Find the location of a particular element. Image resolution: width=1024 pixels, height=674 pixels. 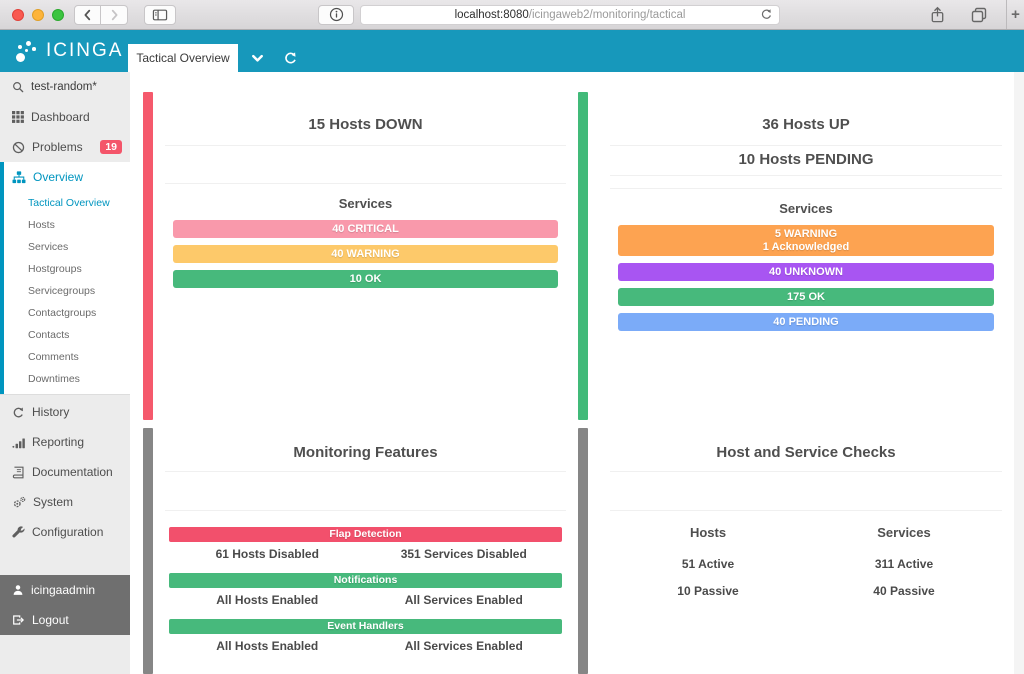

service-state-bar: 40 CRITICAL is located at coordinates (365, 229).